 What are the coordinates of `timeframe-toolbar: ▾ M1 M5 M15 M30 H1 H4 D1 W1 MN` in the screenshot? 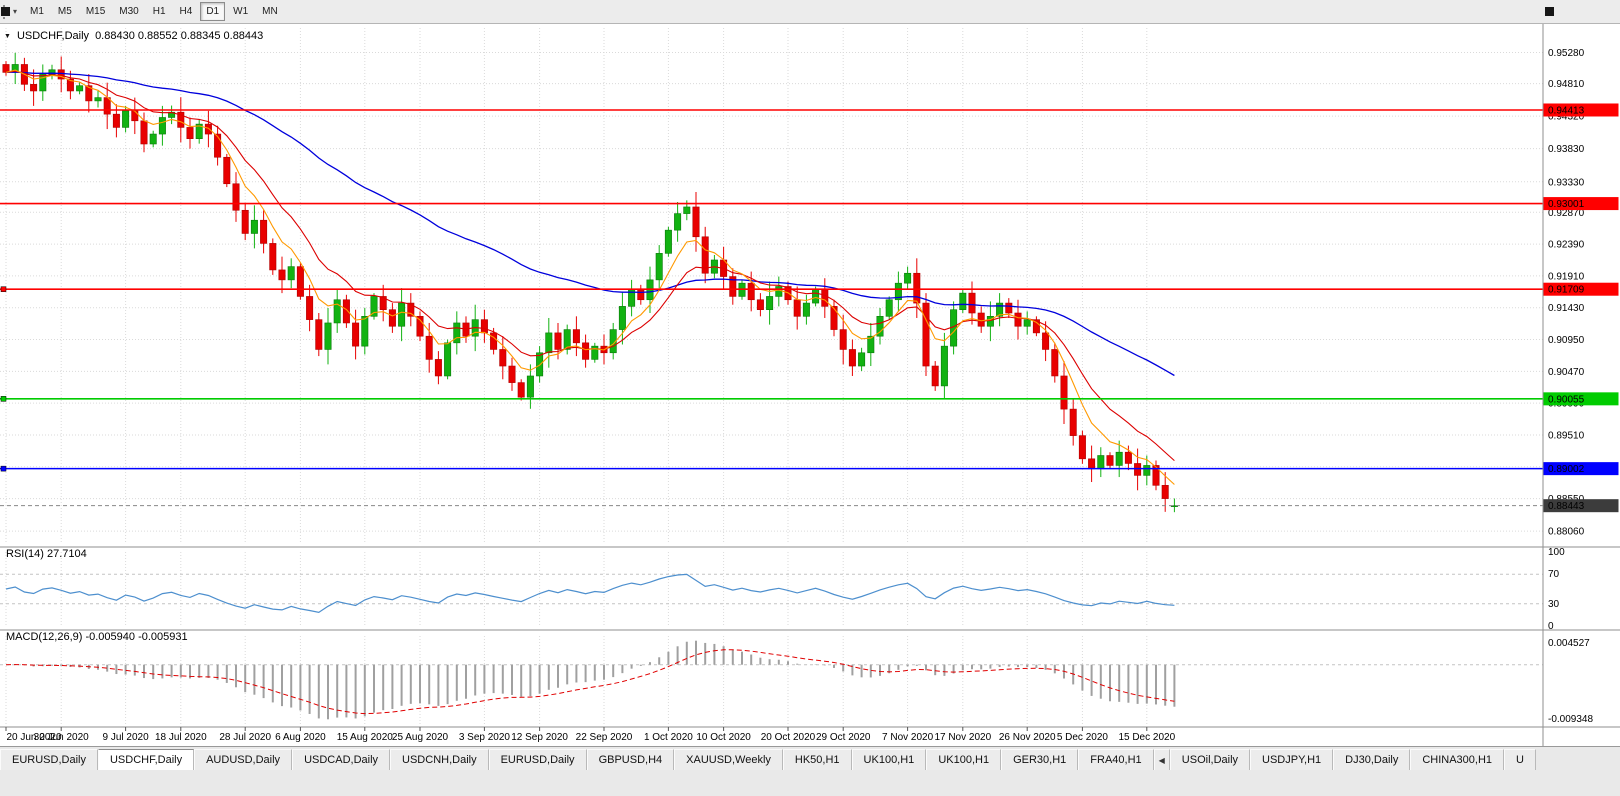 It's located at (810, 12).